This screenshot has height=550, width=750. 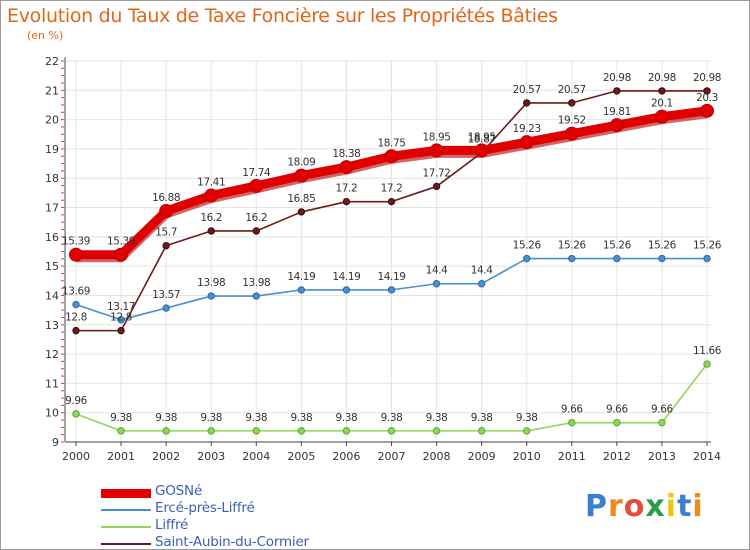 What do you see at coordinates (527, 456) in the screenshot?
I see `x-tick-label: 2010` at bounding box center [527, 456].